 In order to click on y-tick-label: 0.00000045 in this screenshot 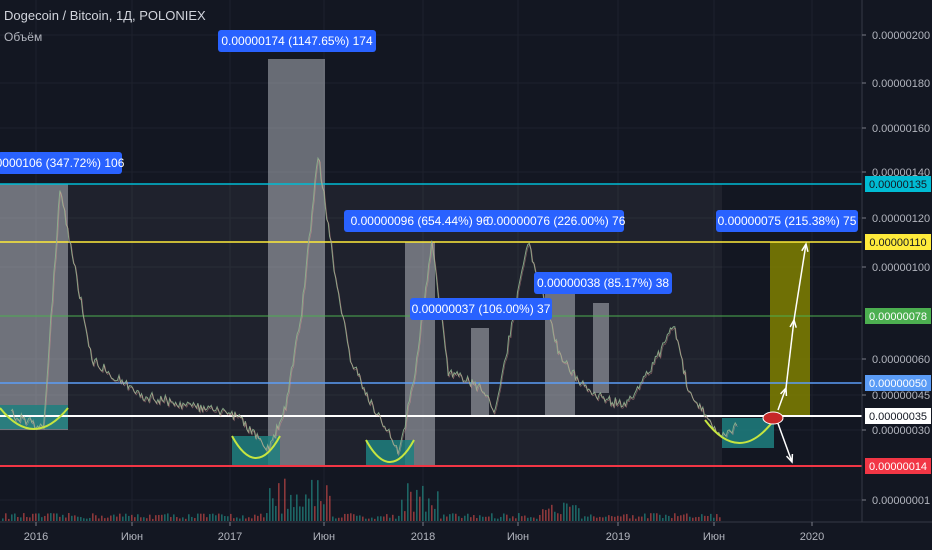, I will do `click(901, 396)`.